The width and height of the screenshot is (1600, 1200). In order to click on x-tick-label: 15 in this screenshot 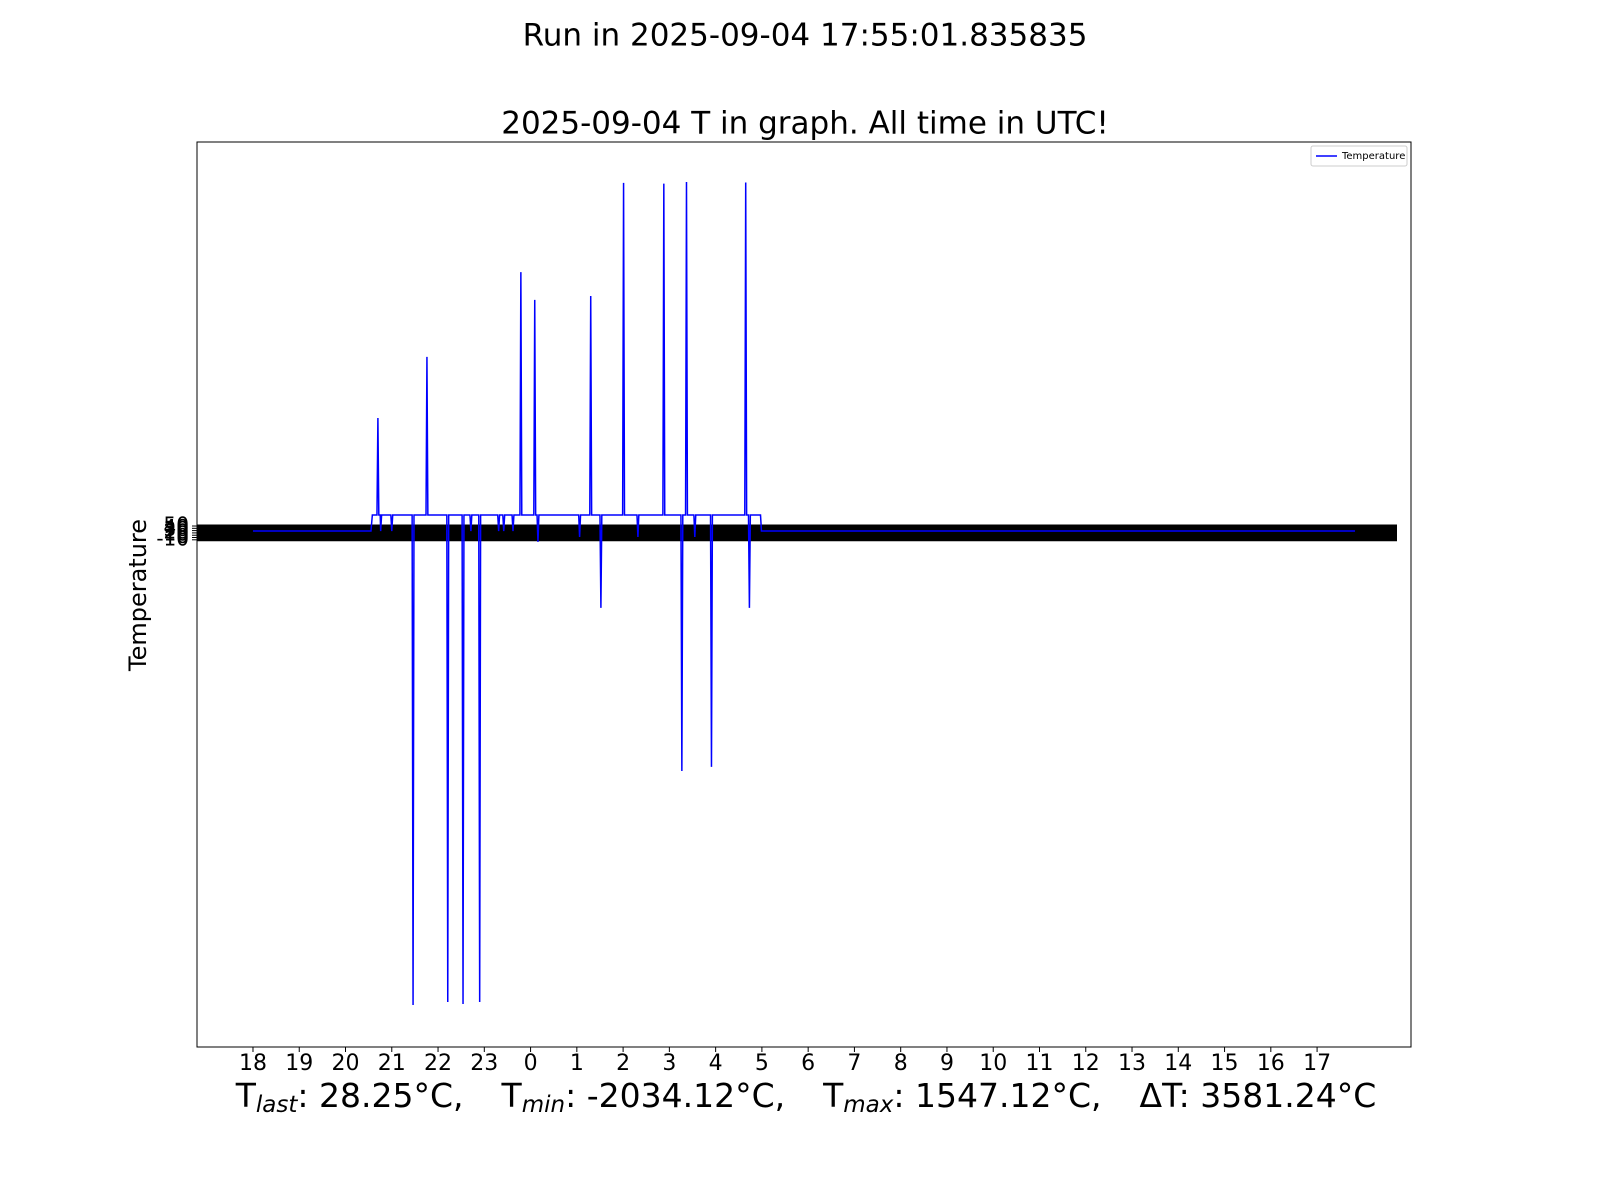, I will do `click(1225, 1063)`.